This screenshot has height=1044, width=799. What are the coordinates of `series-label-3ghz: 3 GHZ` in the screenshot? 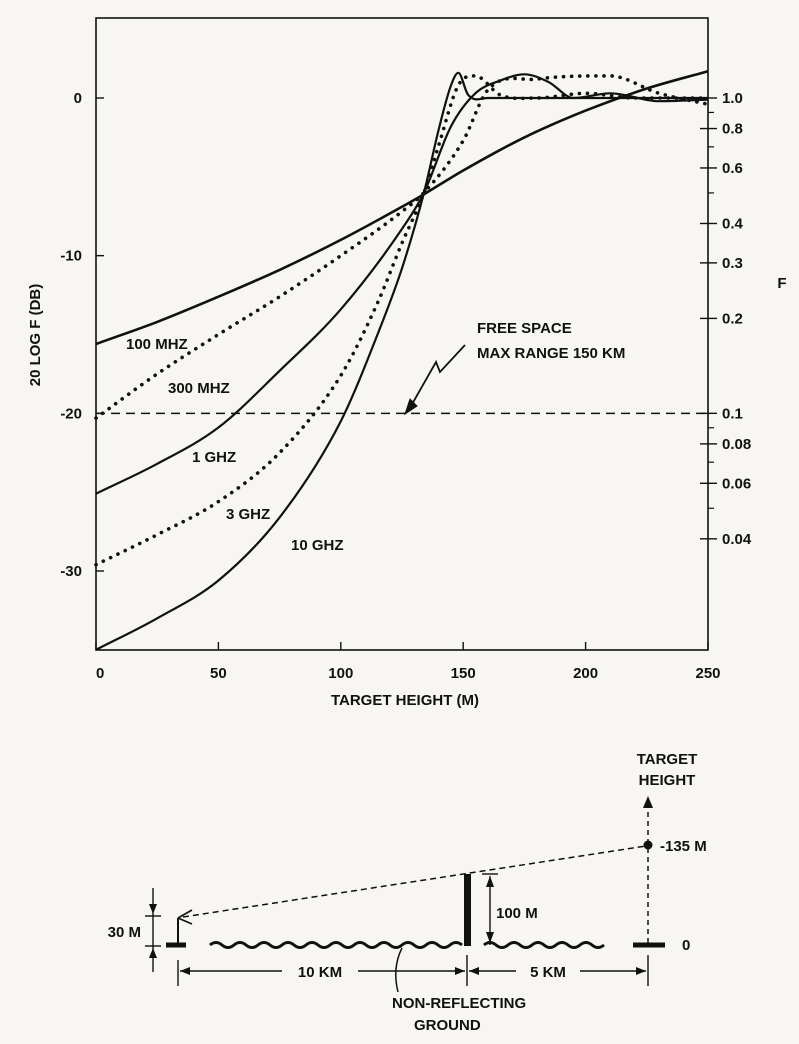 It's located at (248, 514).